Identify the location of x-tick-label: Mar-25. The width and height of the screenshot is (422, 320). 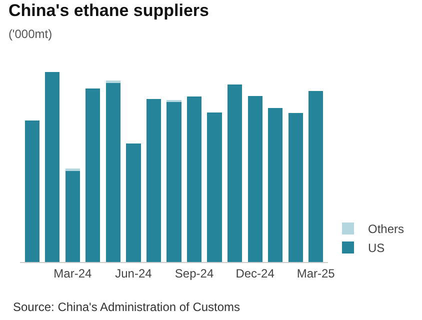
(316, 273).